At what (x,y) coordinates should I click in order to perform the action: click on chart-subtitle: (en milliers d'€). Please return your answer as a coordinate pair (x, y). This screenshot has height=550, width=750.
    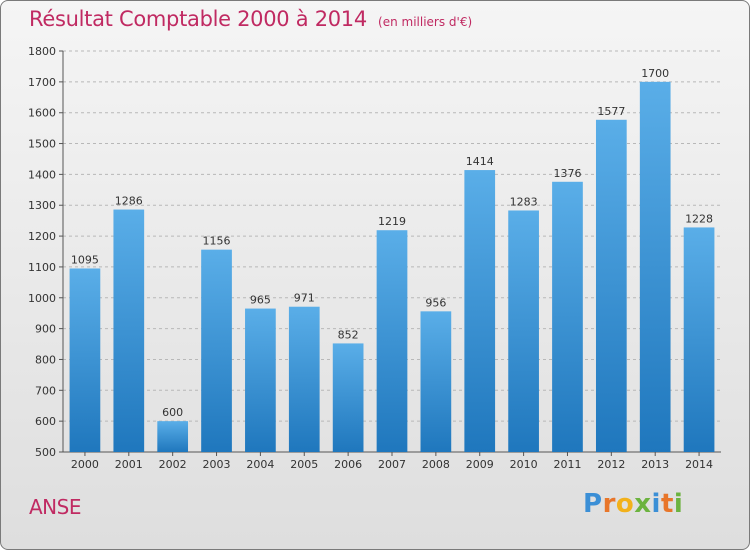
    Looking at the image, I should click on (425, 22).